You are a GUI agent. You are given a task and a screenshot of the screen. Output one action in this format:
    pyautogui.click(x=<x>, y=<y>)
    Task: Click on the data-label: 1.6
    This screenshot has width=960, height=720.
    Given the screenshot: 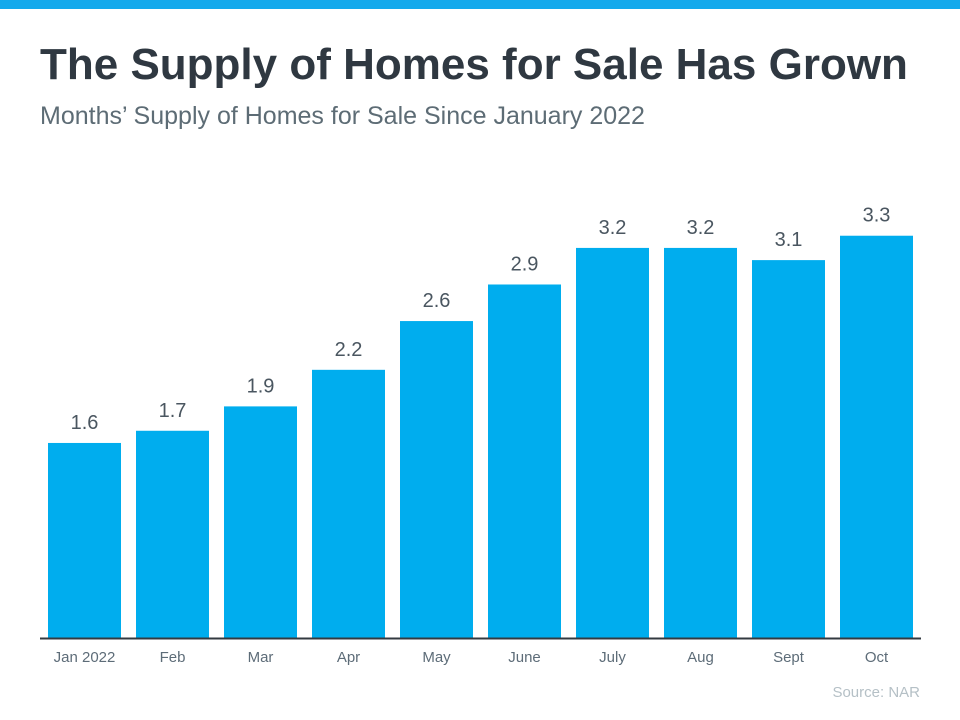 What is the action you would take?
    pyautogui.click(x=85, y=423)
    